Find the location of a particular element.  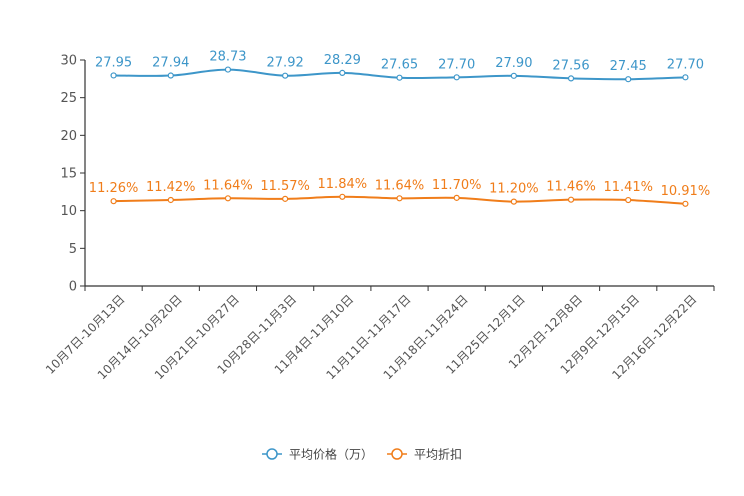

chart-legend: 平均价格（万） 平均折扣 is located at coordinates (362, 454).